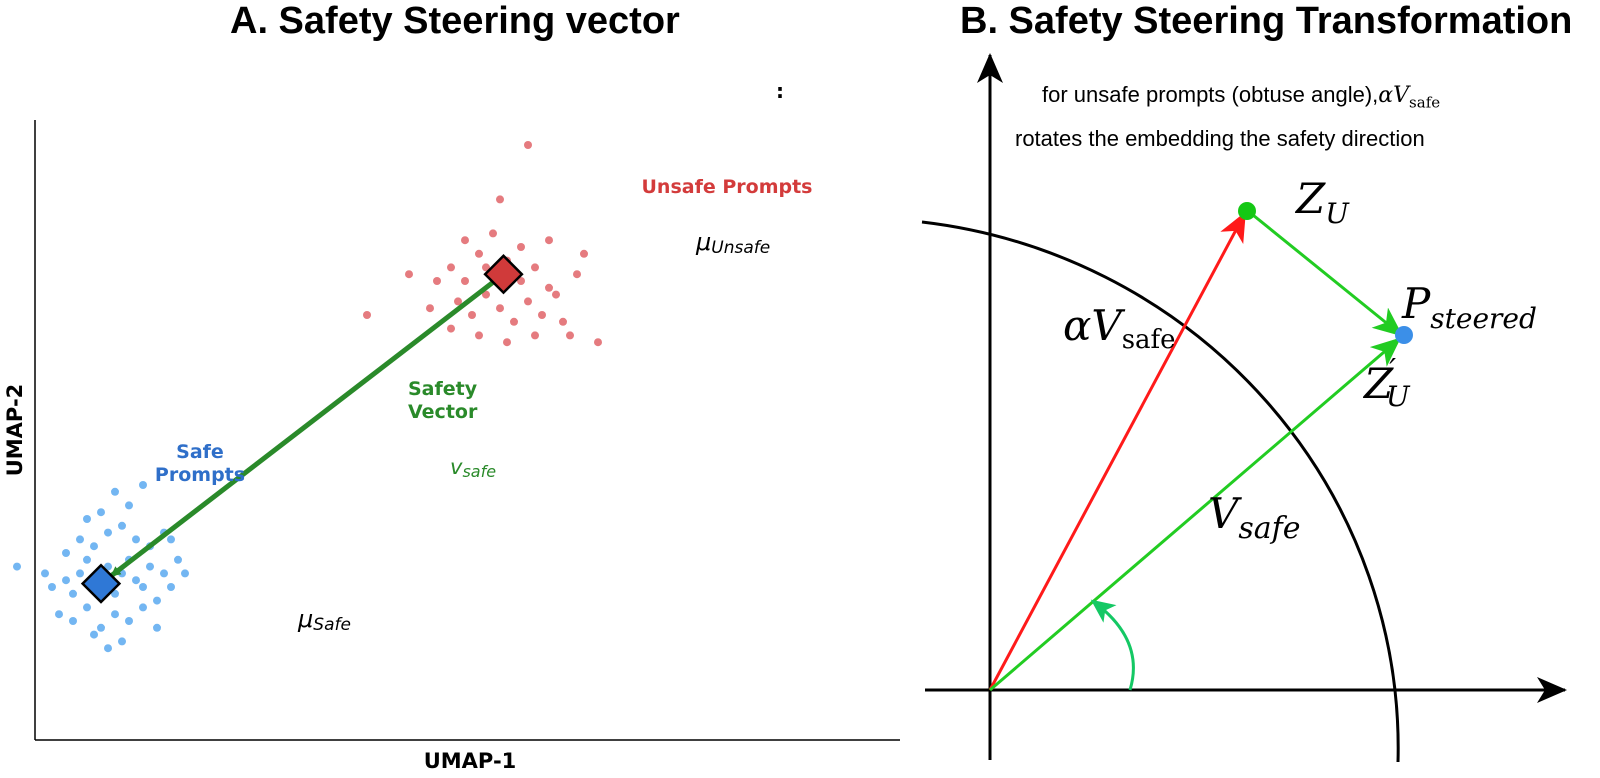 The width and height of the screenshot is (1600, 778). I want to click on safety-vector-label-line1: Safety, so click(443, 389).